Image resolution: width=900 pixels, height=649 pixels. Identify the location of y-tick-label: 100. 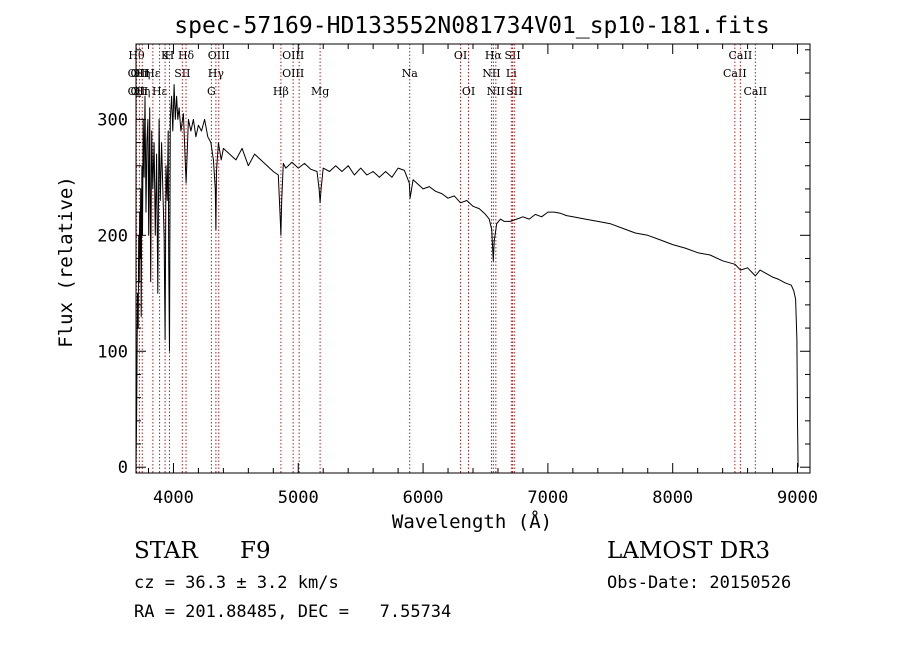
(112, 352).